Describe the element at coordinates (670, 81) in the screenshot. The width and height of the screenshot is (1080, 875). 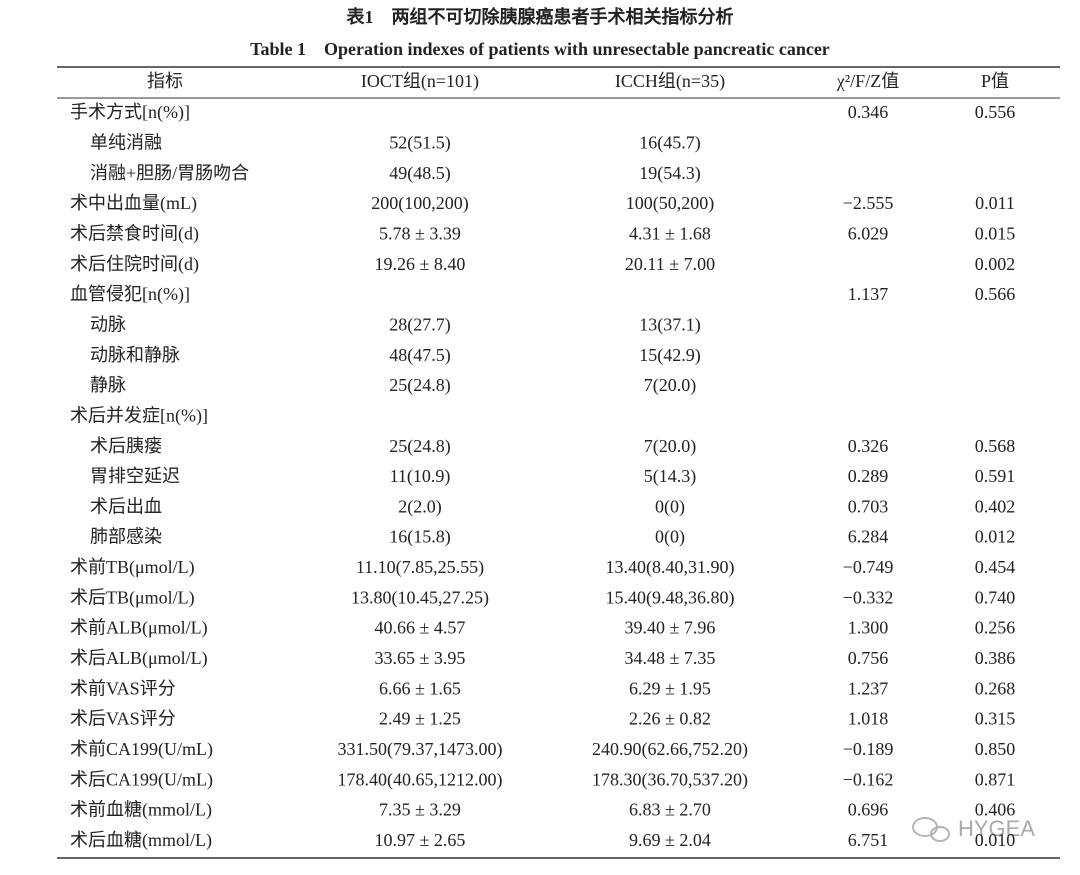
I see `column-header: ICCH组(n=35)` at that location.